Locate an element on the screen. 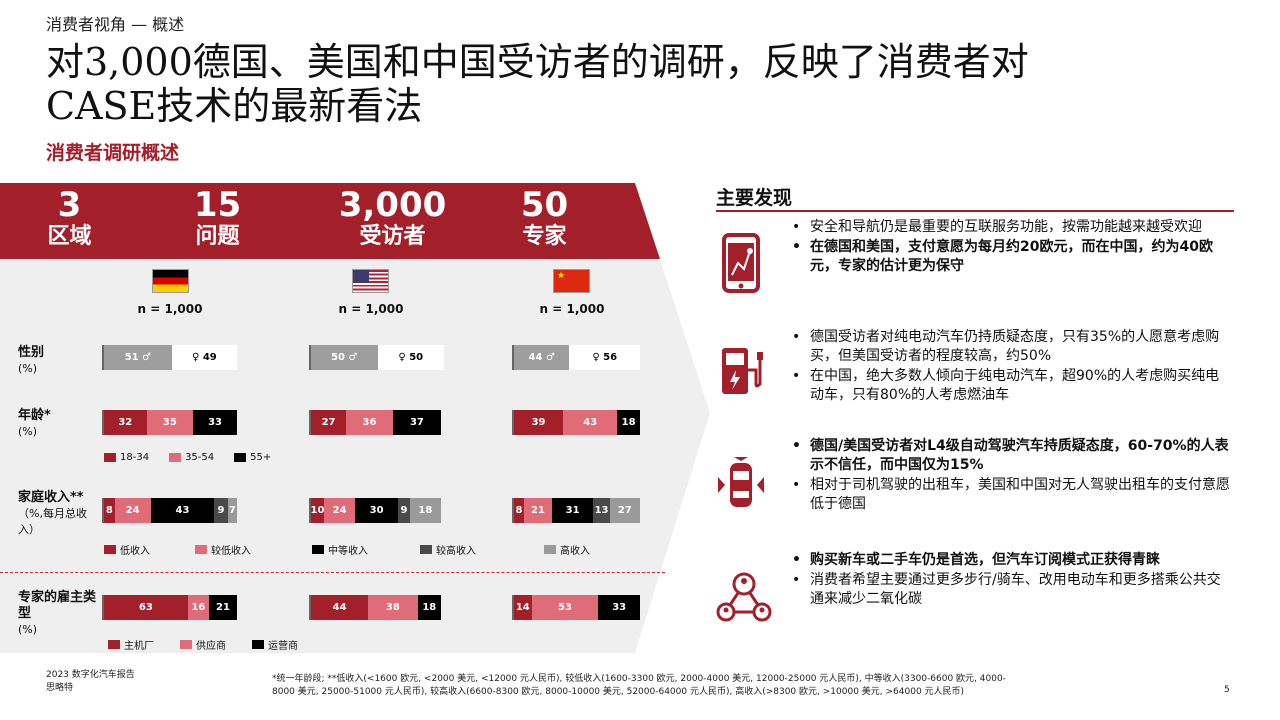  stat-regions: 3 区域 is located at coordinates (69, 218).